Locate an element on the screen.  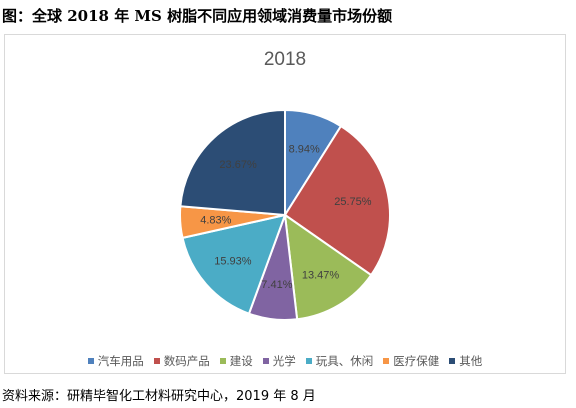
legend-label: 医疗保健 is located at coordinates (416, 361).